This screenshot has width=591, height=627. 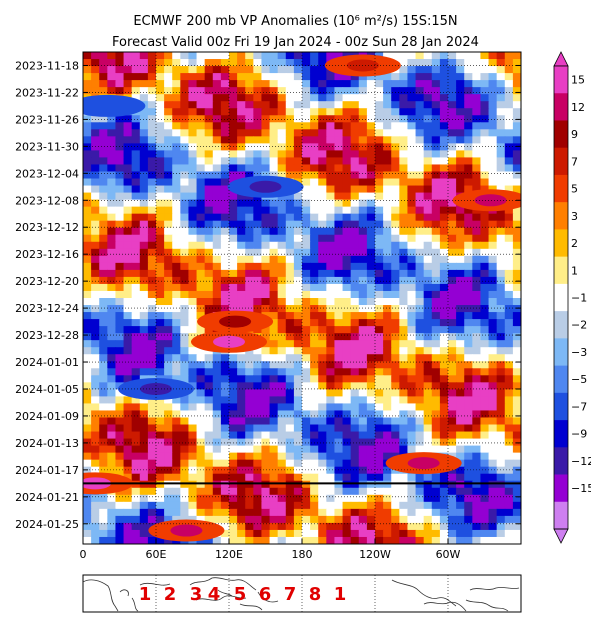 I want to click on x-tick-label: 120E, so click(x=229, y=554).